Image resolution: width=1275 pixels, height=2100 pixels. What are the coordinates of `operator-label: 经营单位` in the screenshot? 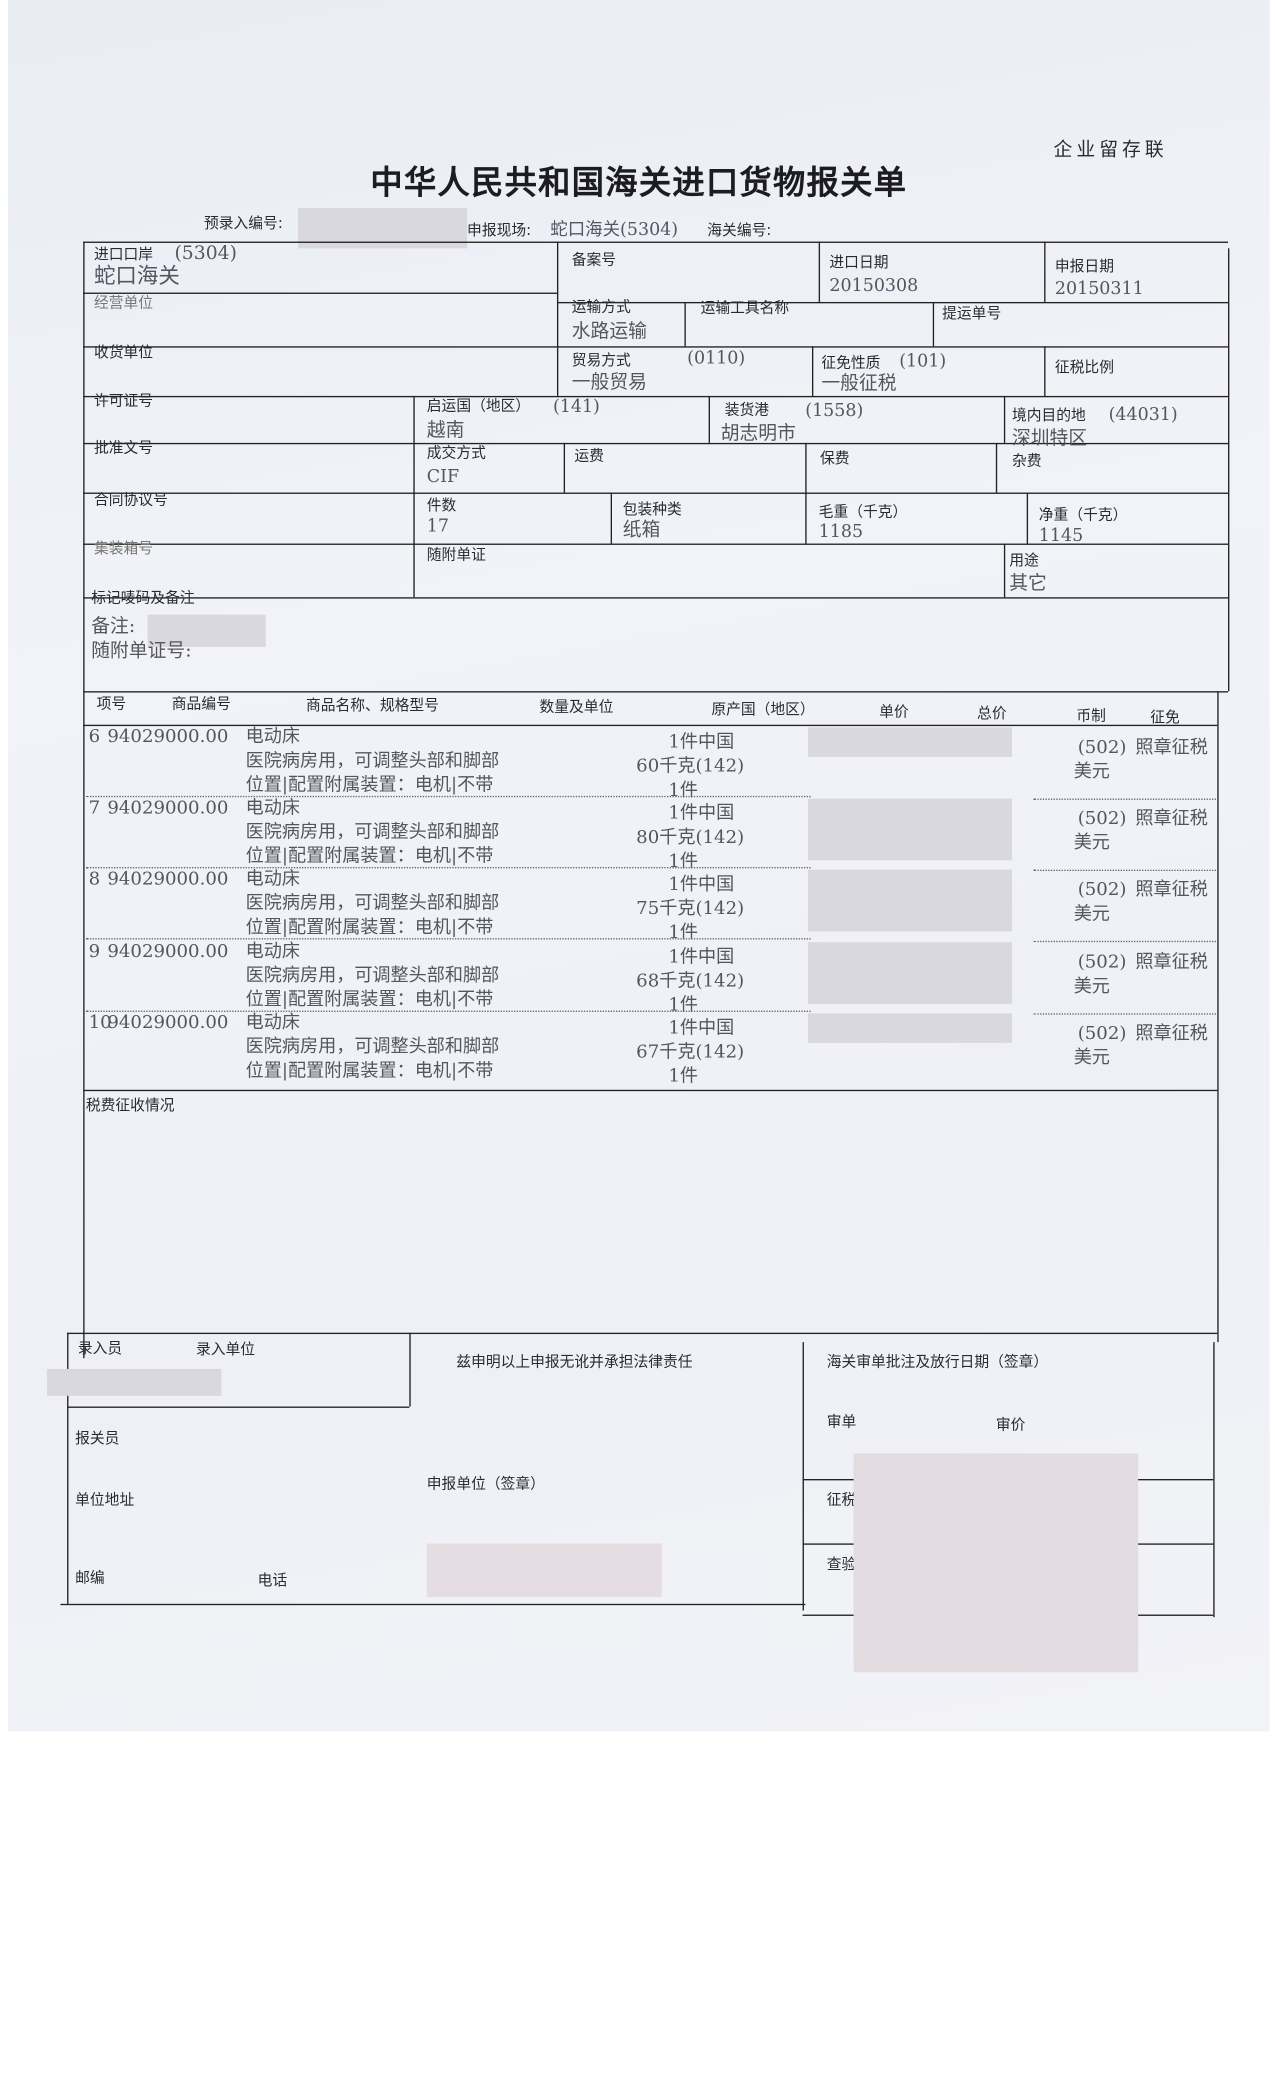 It's located at (123, 302).